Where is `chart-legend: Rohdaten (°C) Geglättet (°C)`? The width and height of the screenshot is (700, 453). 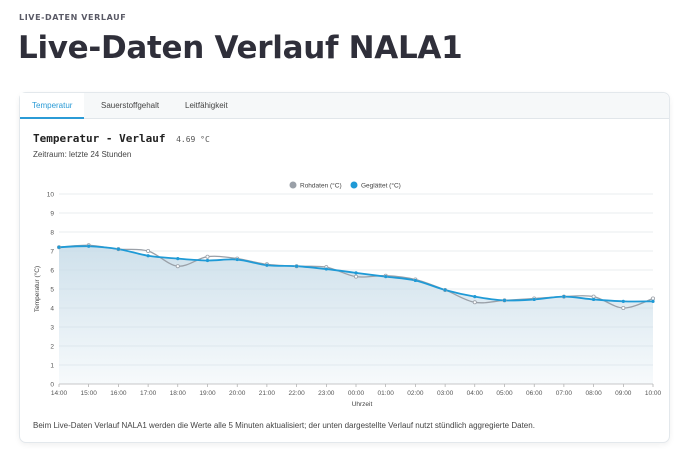 chart-legend: Rohdaten (°C) Geglättet (°C) is located at coordinates (345, 185).